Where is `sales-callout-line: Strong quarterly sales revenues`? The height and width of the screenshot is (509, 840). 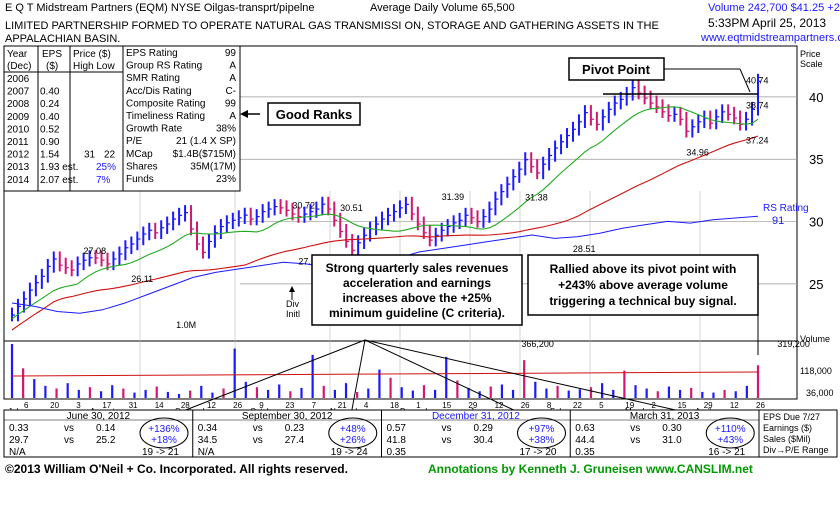 sales-callout-line: Strong quarterly sales revenues is located at coordinates (417, 268).